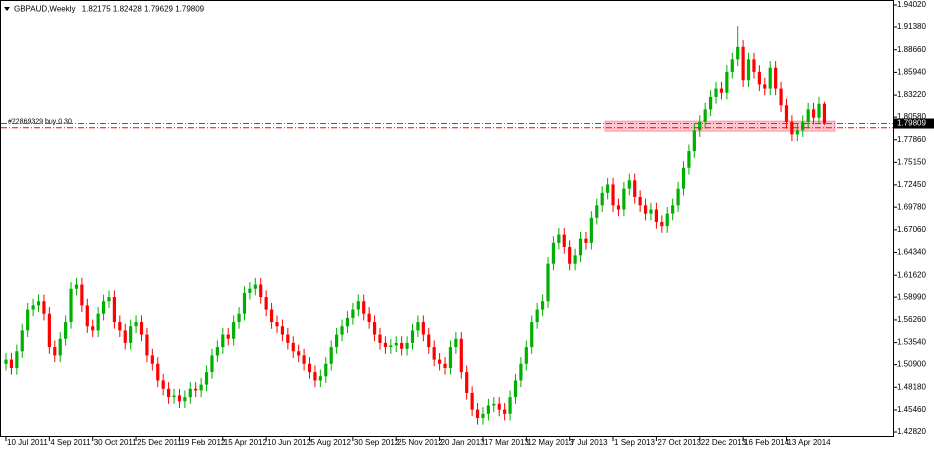  I want to click on price-label-box, so click(914, 123).